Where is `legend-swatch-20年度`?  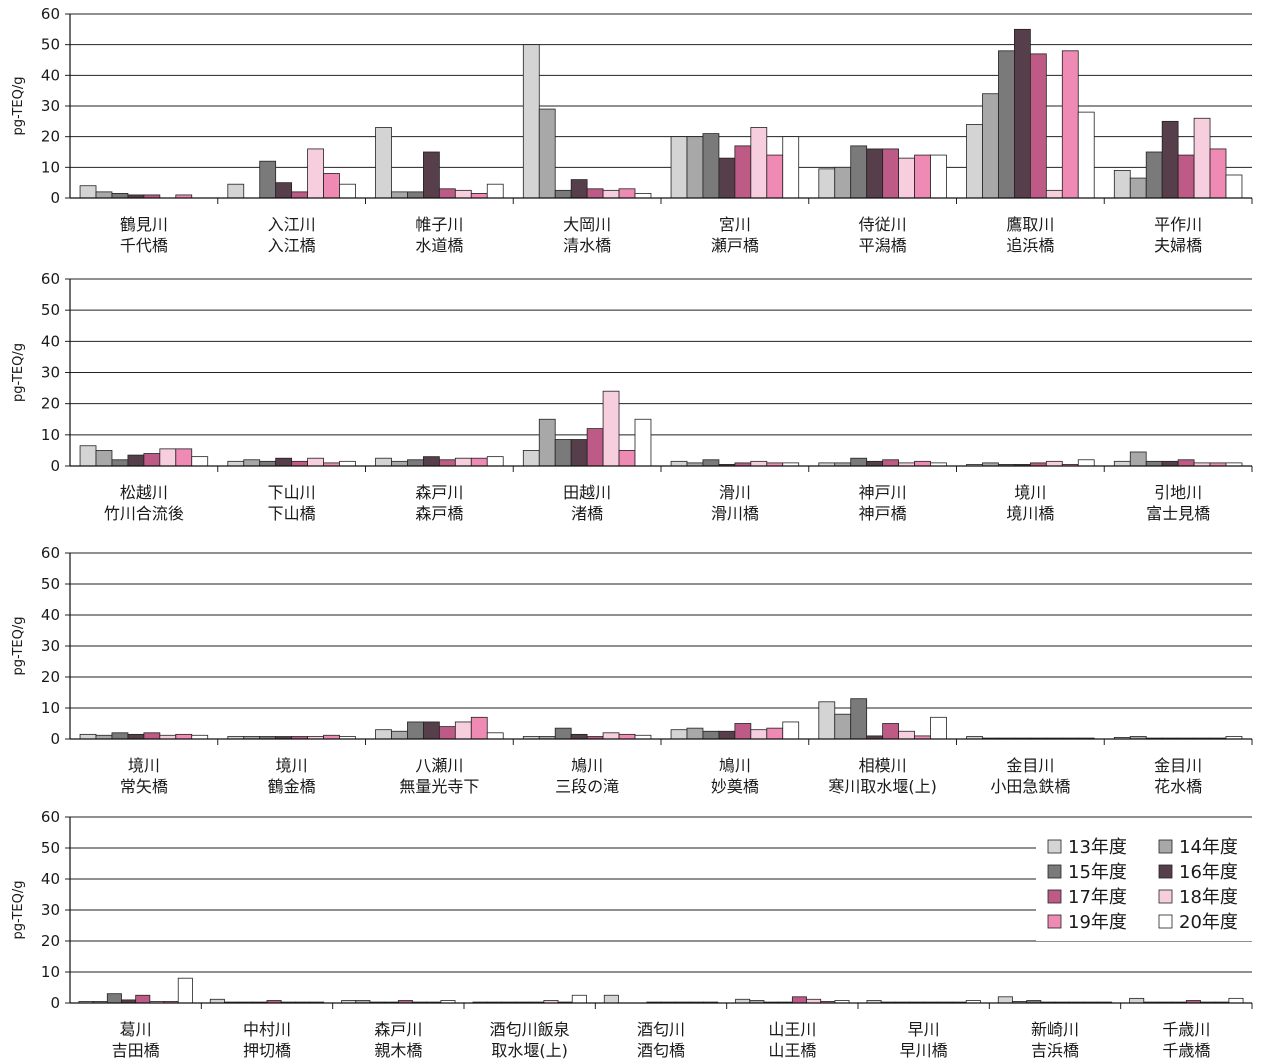 legend-swatch-20年度 is located at coordinates (1165, 921).